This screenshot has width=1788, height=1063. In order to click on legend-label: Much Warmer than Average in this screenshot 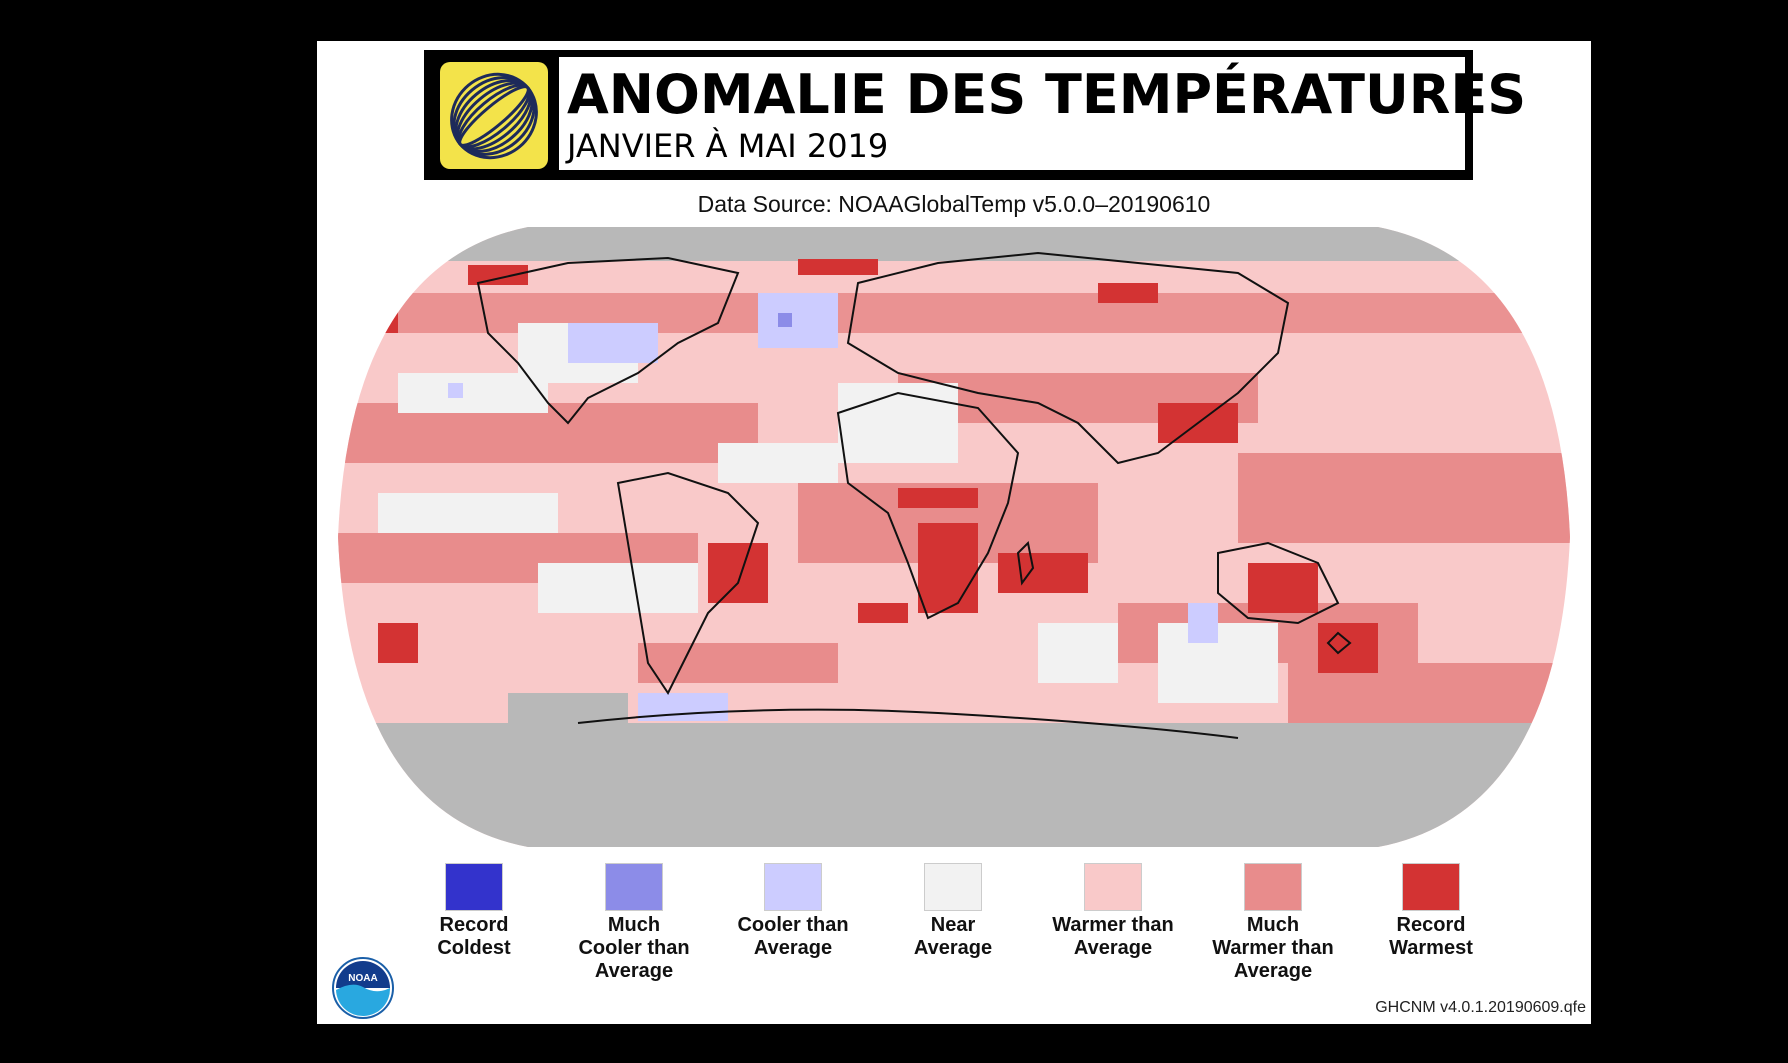, I will do `click(1273, 948)`.